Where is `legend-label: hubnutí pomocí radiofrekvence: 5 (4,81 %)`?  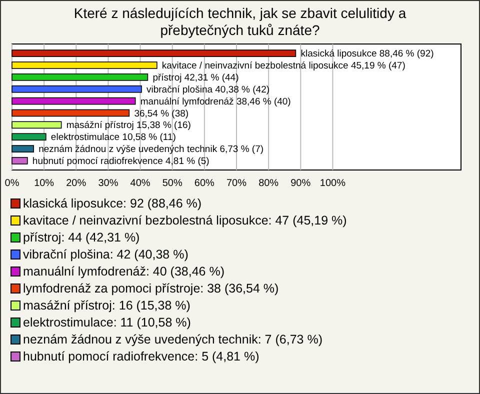
legend-label: hubnutí pomocí radiofrekvence: 5 (4,81 %) is located at coordinates (141, 357).